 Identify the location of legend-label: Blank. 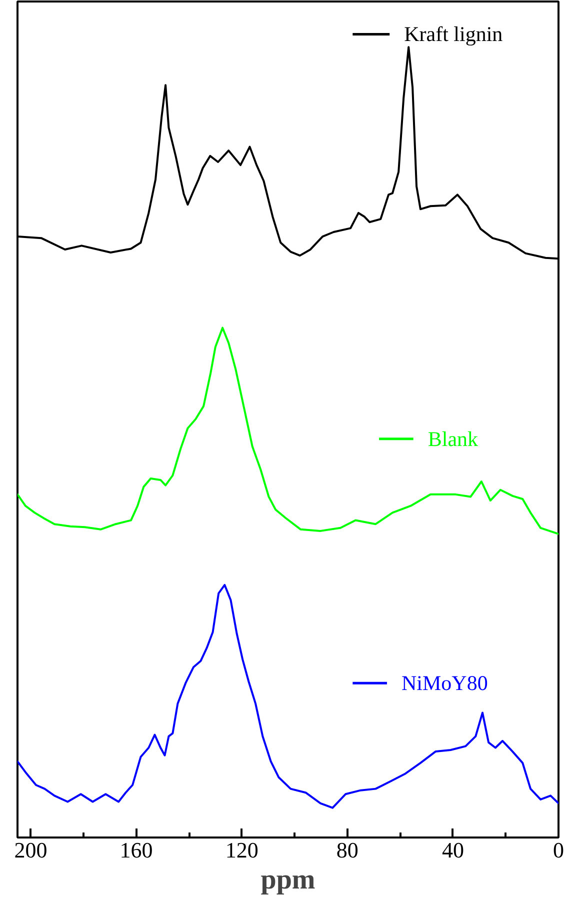
(453, 438).